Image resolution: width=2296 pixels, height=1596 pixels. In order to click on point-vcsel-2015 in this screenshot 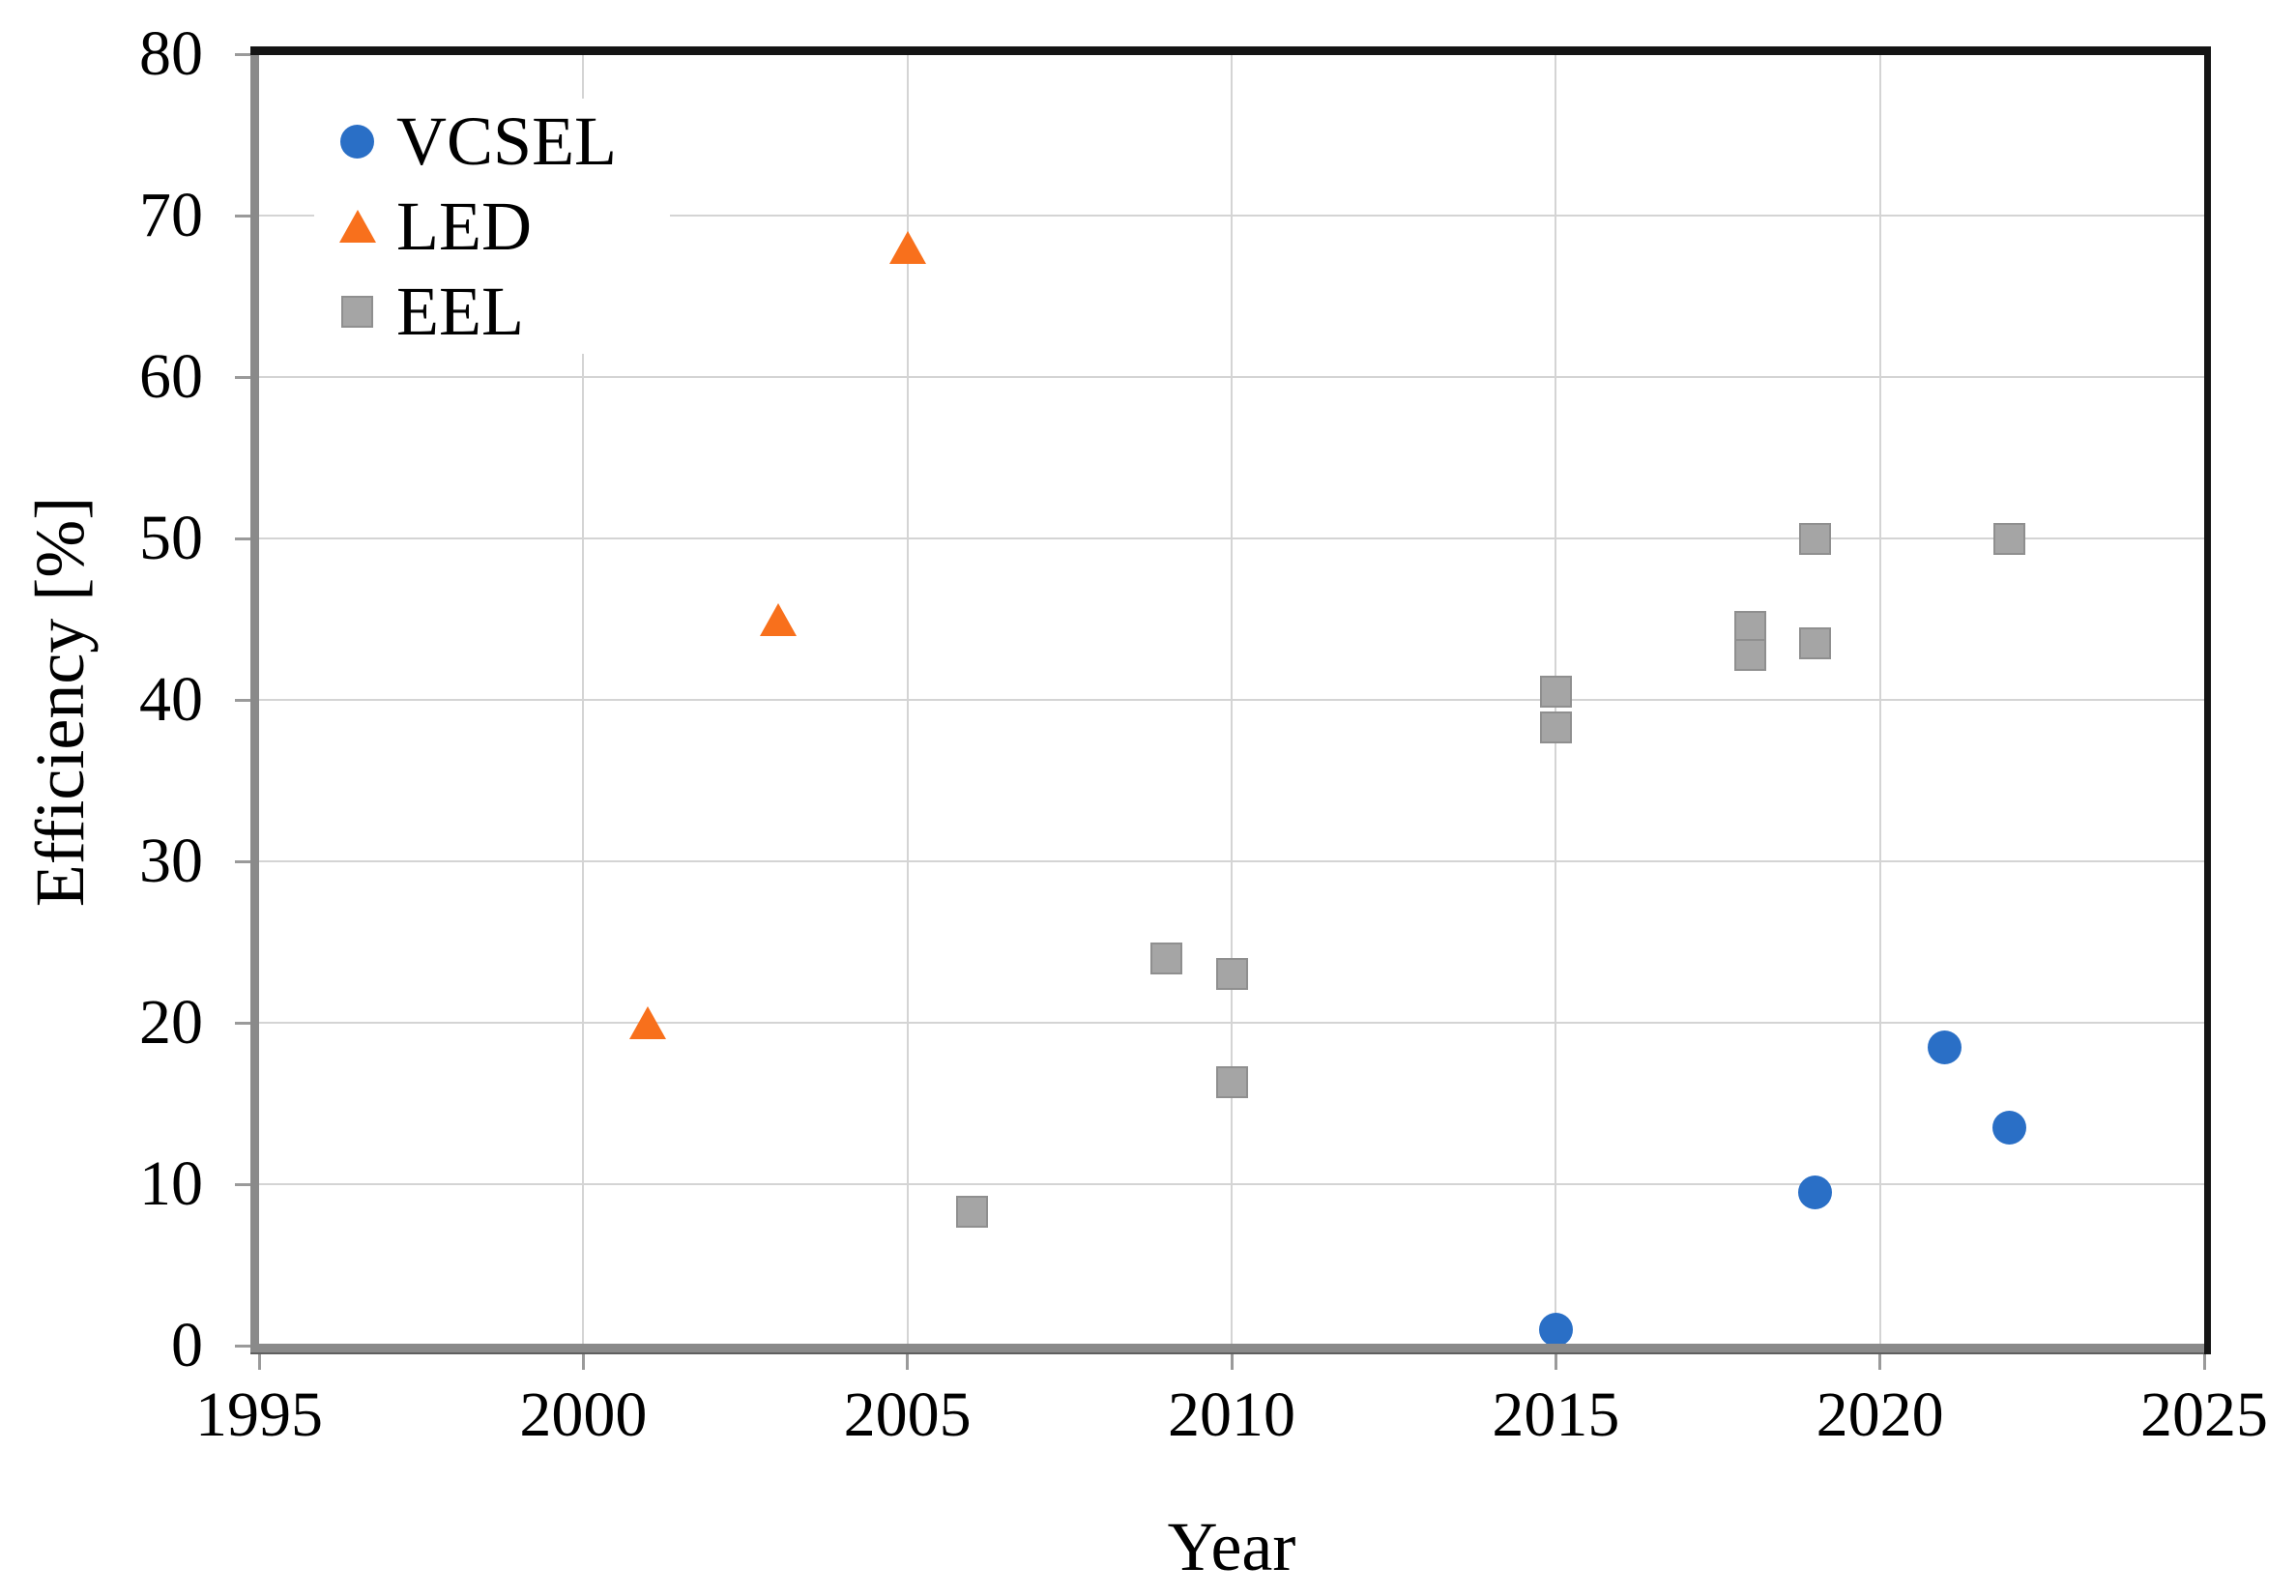, I will do `click(1555, 1329)`.